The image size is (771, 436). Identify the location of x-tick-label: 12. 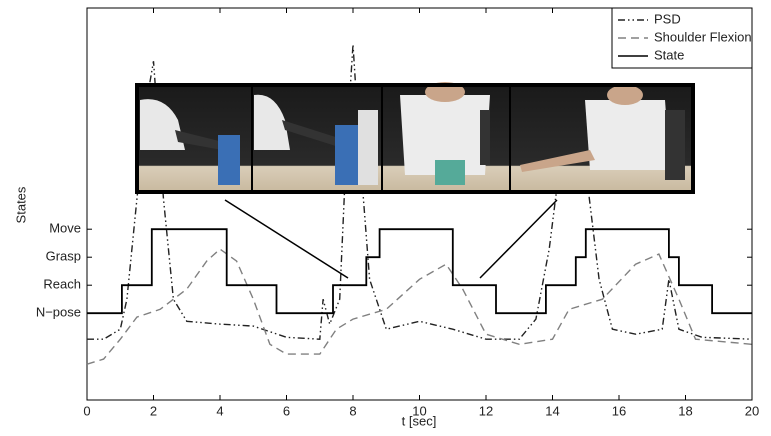
(486, 410).